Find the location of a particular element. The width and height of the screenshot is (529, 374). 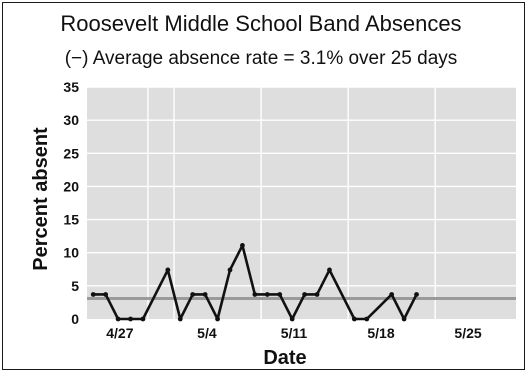

x-tick-label: 4/27 is located at coordinates (119, 333).